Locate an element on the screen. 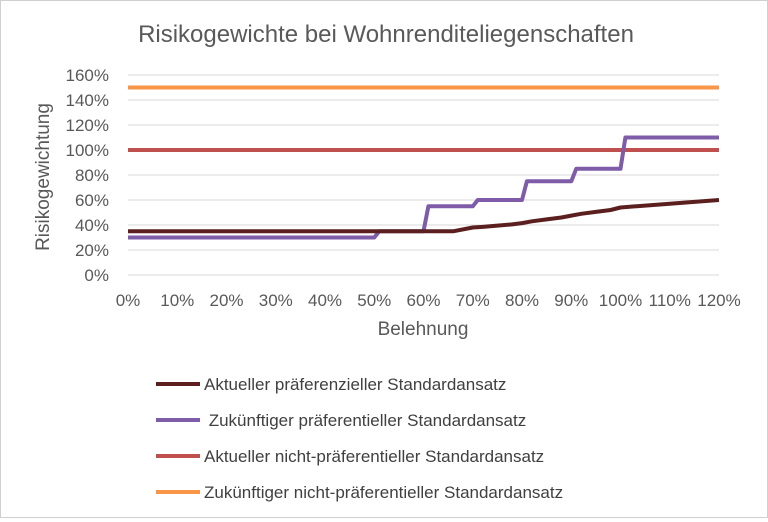  x-tick-label: 90% is located at coordinates (571, 300).